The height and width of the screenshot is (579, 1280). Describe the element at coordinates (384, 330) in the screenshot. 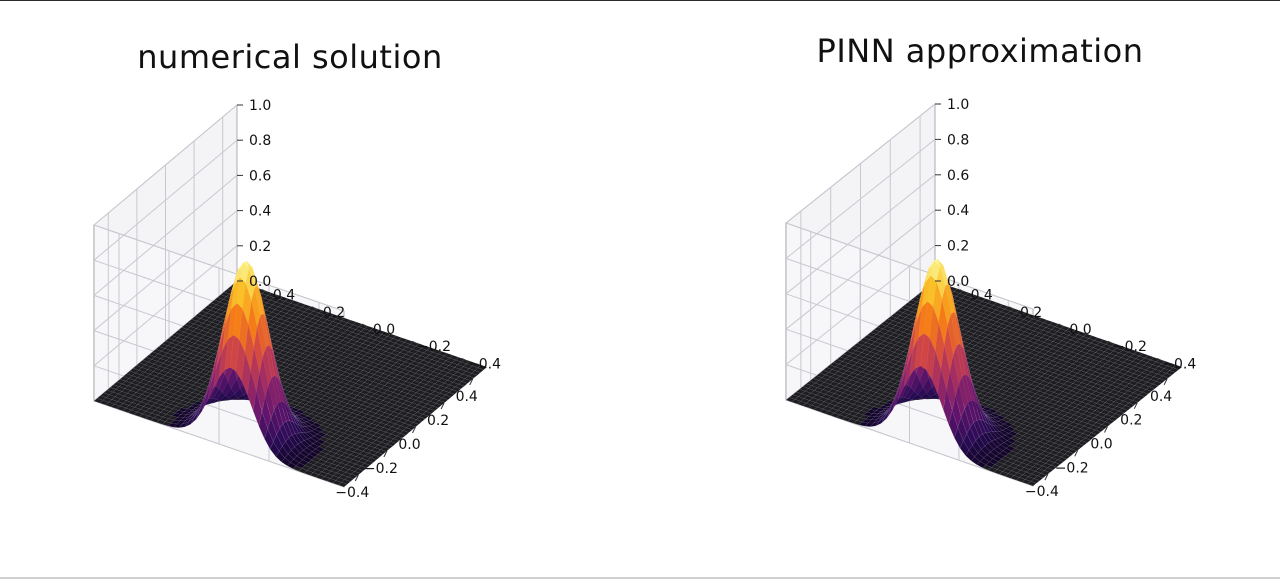

I see `y-tick-label: 0.0` at that location.